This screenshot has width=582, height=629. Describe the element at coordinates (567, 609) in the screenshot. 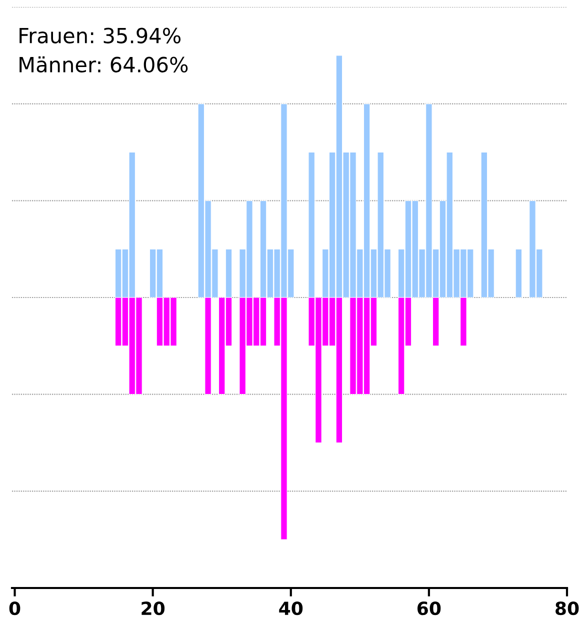

I see `x-tick-label: 80` at that location.